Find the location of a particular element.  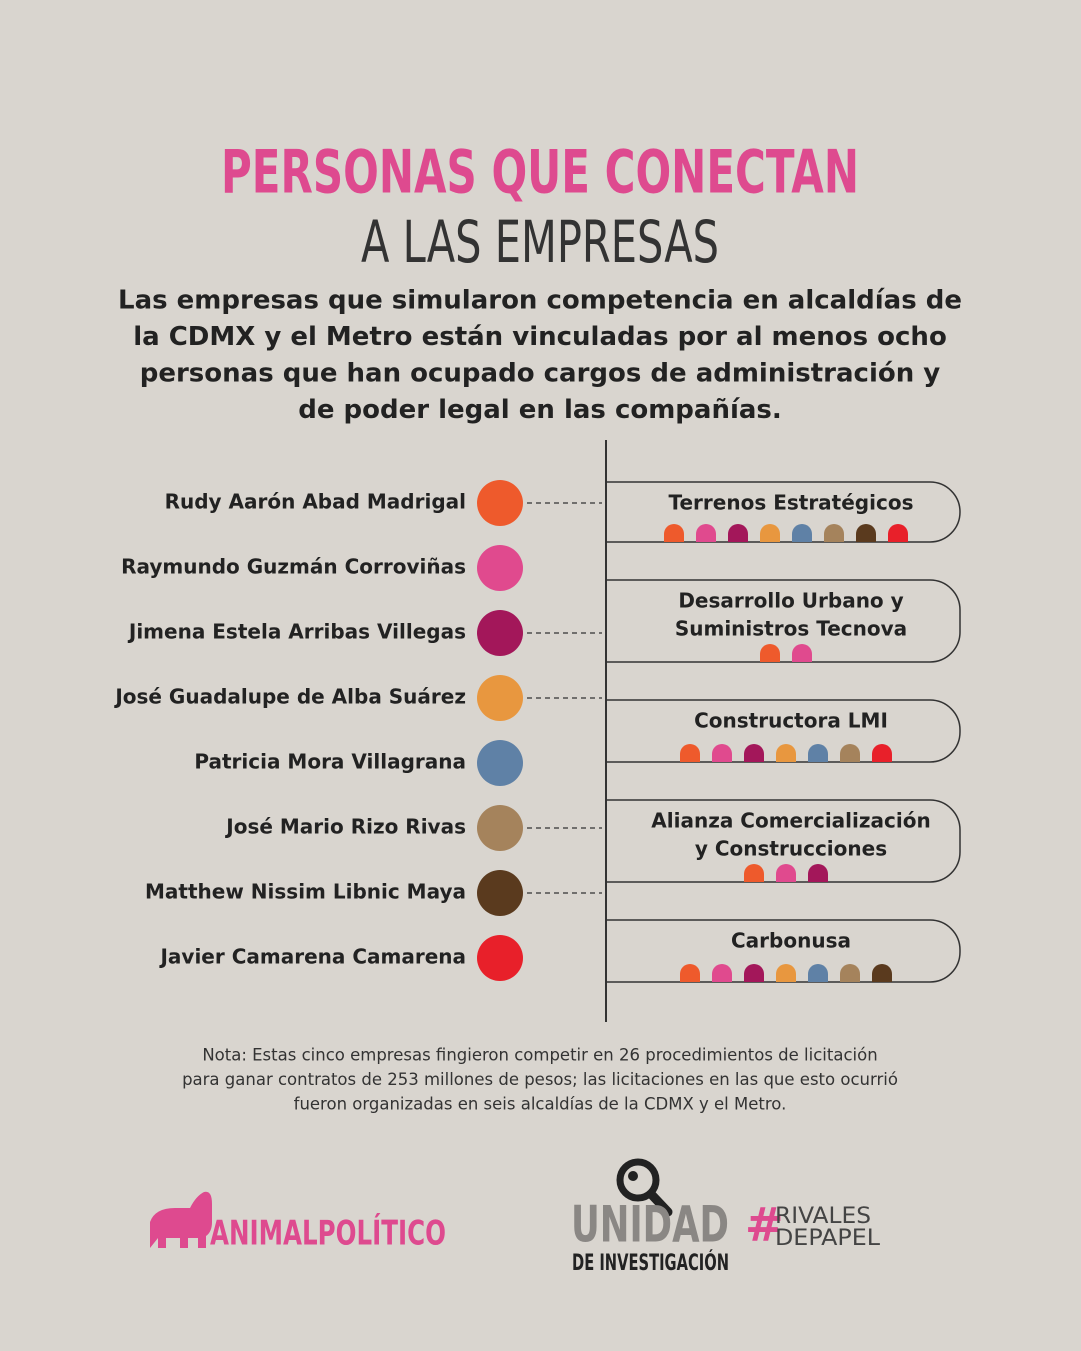

hash: # is located at coordinates (764, 1225).